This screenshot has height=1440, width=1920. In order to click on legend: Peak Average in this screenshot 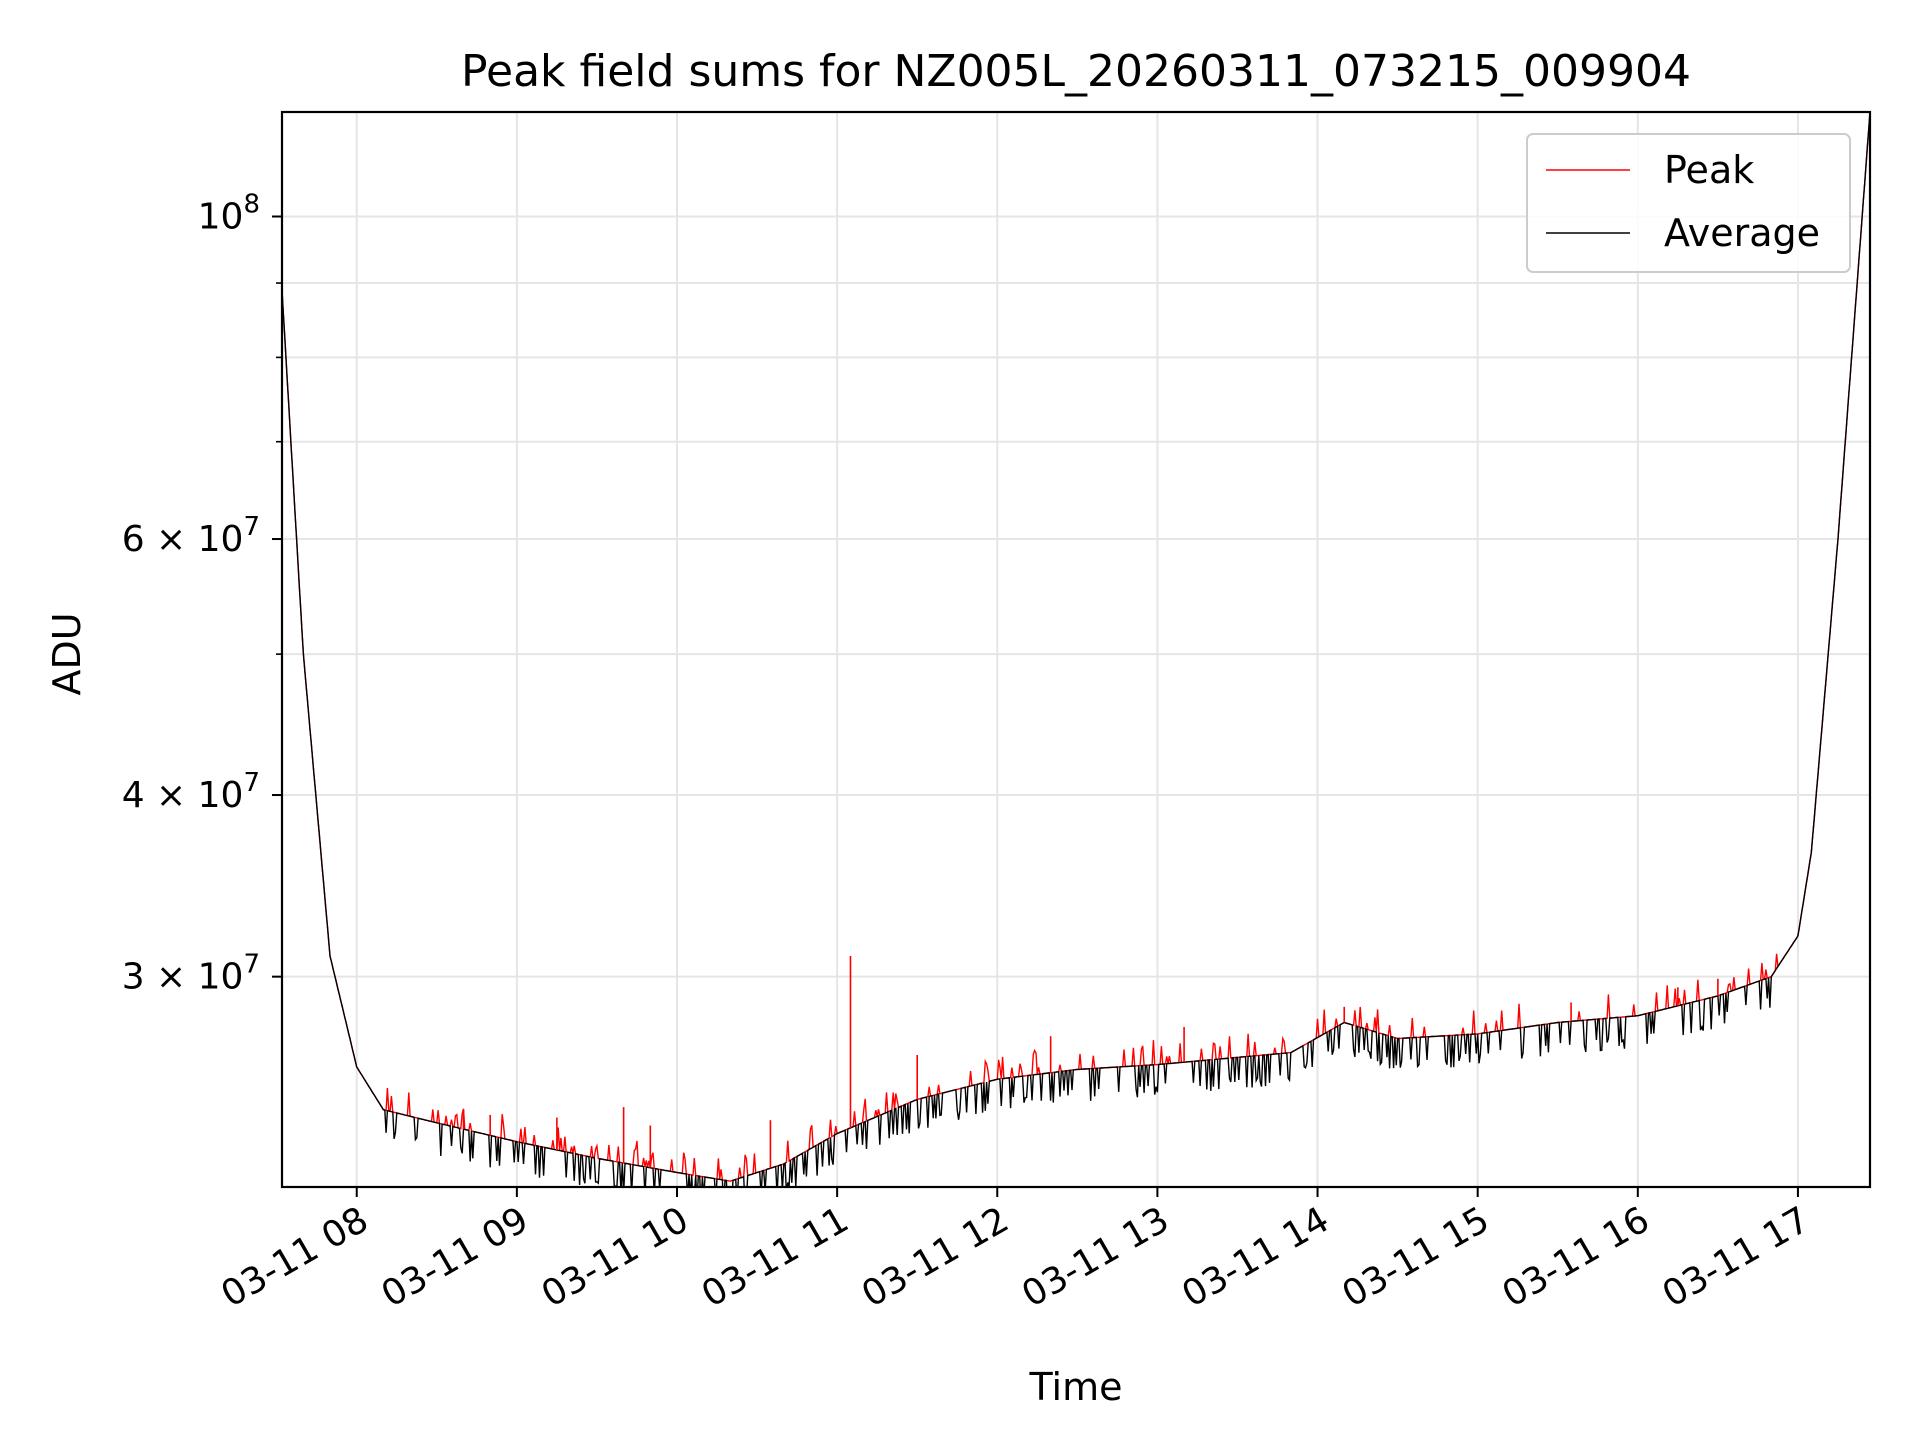, I will do `click(1688, 203)`.